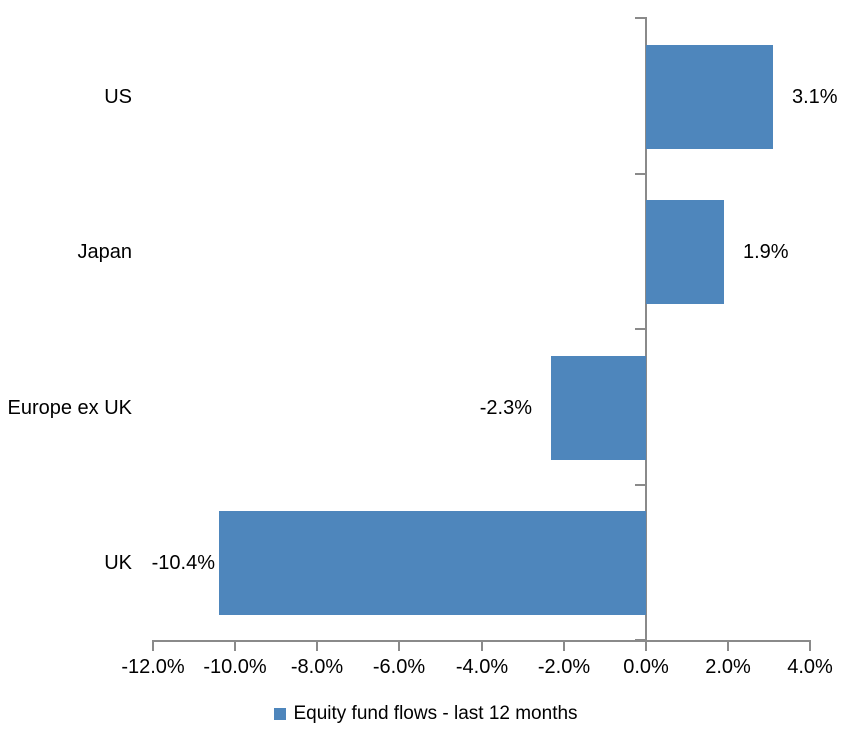 The height and width of the screenshot is (747, 852). Describe the element at coordinates (815, 96) in the screenshot. I see `bar-value-label-us: 3.1%` at that location.